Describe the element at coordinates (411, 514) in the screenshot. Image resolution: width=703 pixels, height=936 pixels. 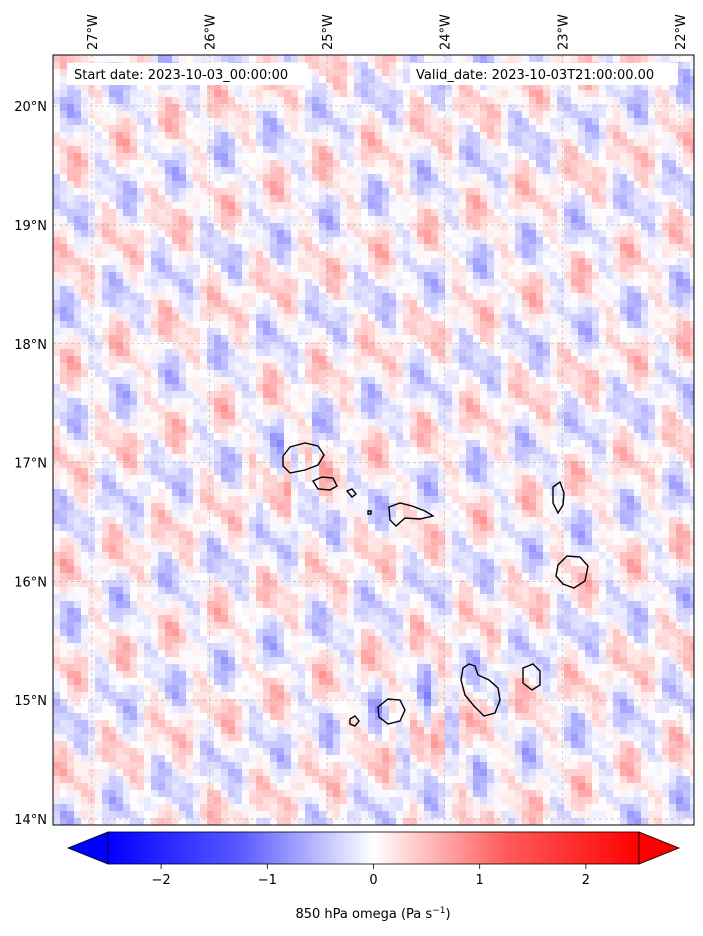
I see `island-sao-nicolau` at that location.